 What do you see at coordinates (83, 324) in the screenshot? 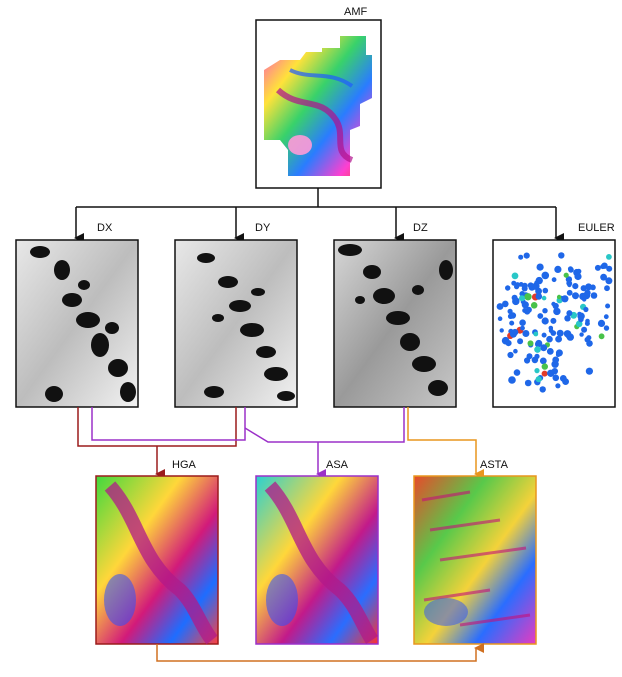
I see `dx-anomalies` at bounding box center [83, 324].